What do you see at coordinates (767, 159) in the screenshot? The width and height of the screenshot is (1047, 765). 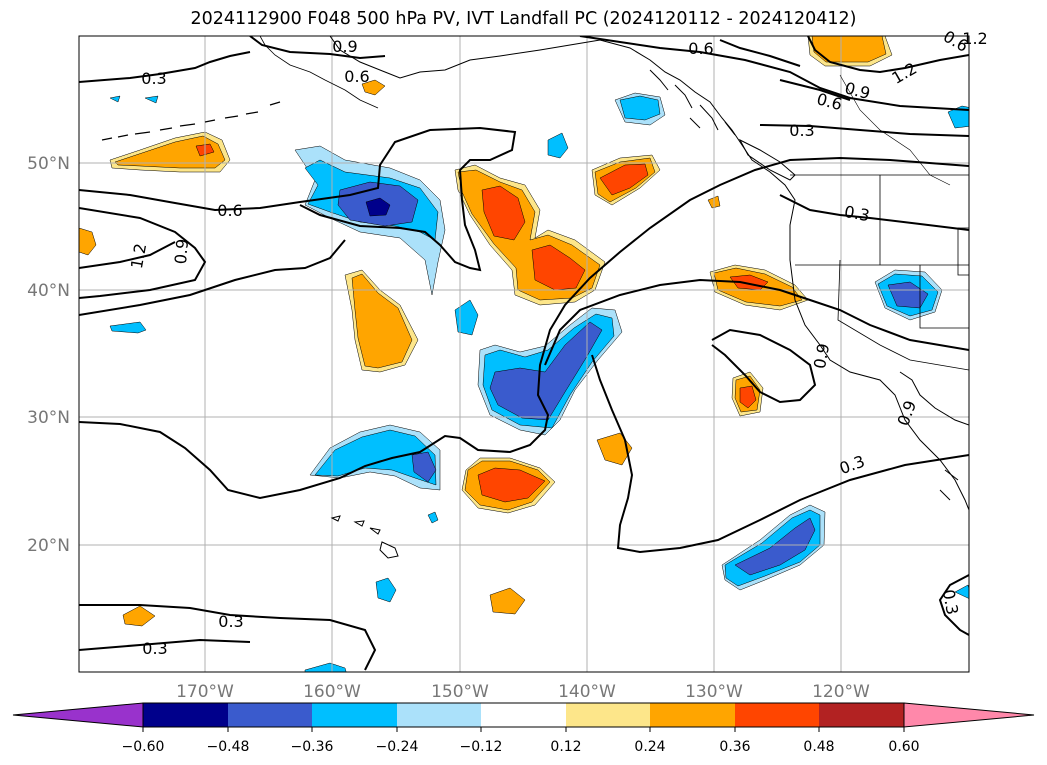 I see `vancouver-island` at bounding box center [767, 159].